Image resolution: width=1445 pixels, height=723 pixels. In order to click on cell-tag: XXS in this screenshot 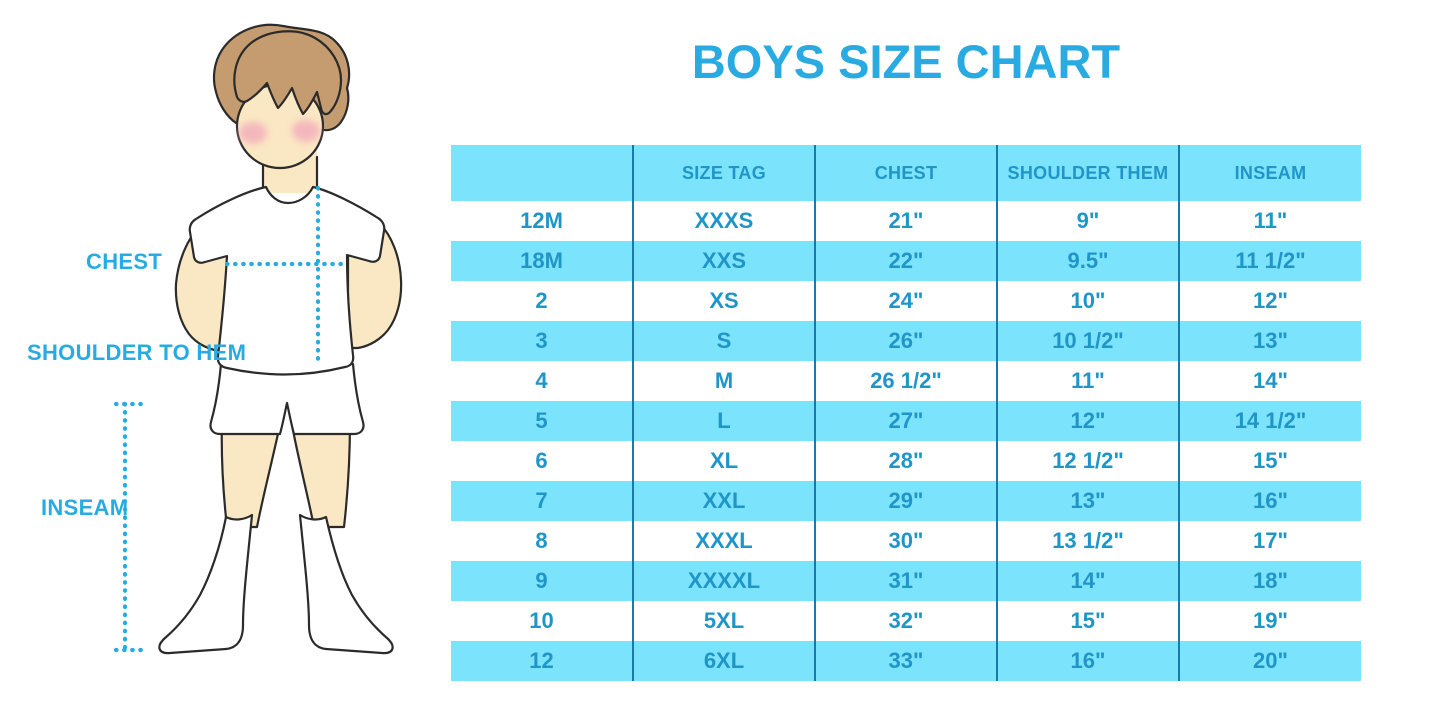, I will do `click(724, 261)`.